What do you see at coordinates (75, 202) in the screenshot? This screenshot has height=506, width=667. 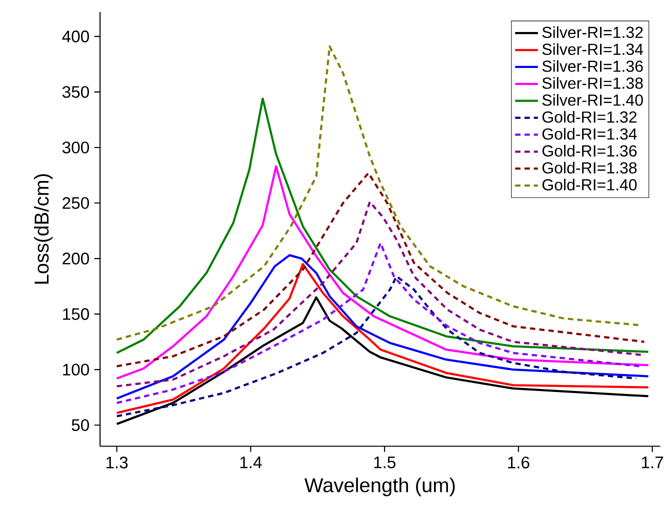 I see `y-tick-label: 250` at bounding box center [75, 202].